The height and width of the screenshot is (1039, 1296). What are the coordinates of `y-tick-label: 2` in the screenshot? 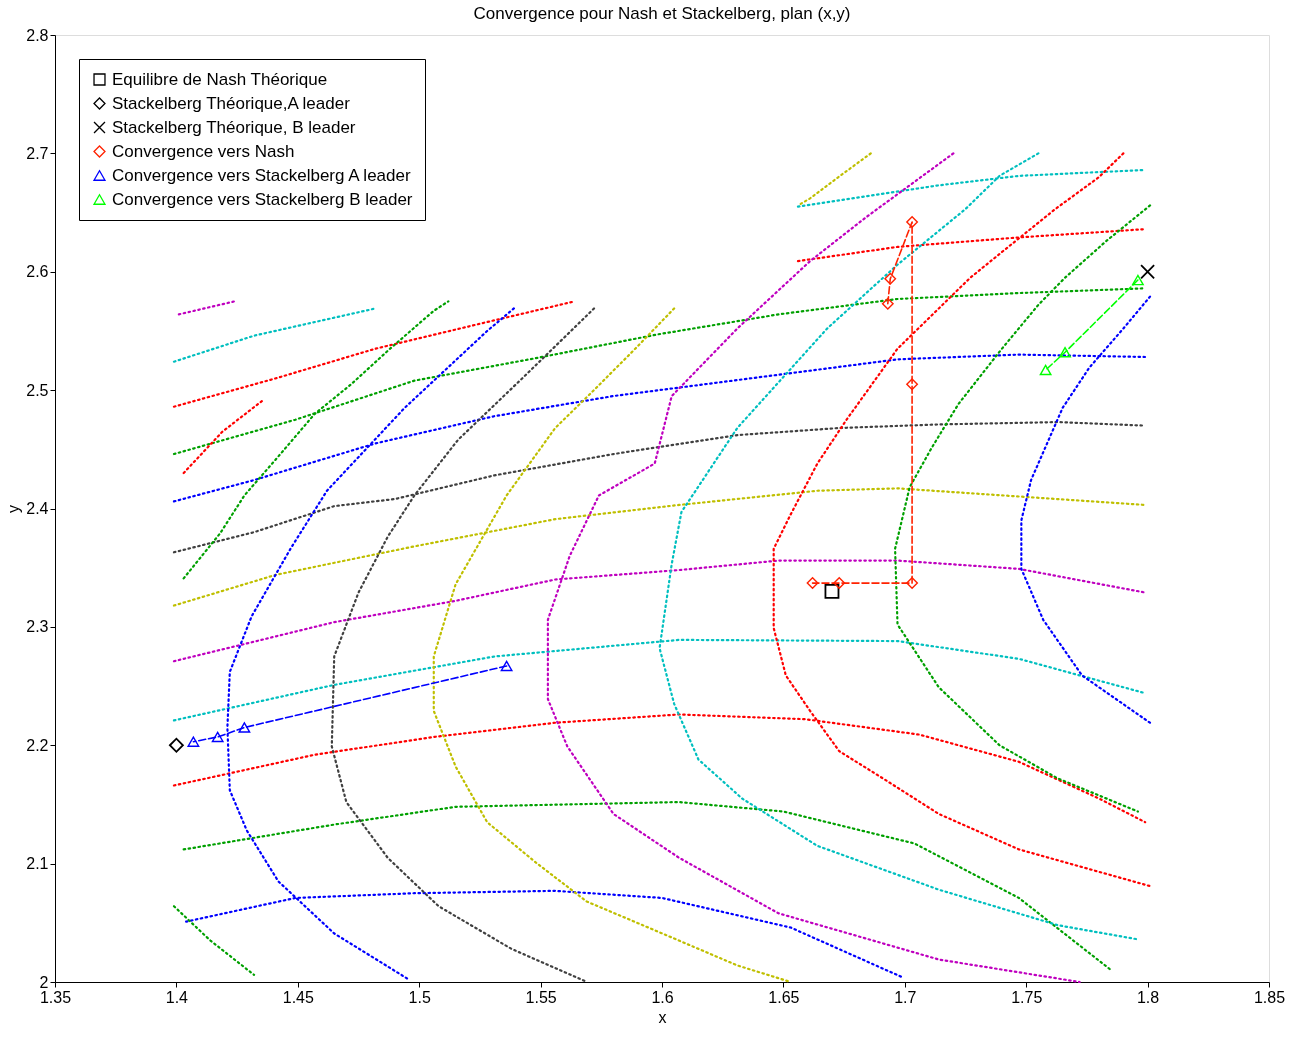 It's located at (44, 982).